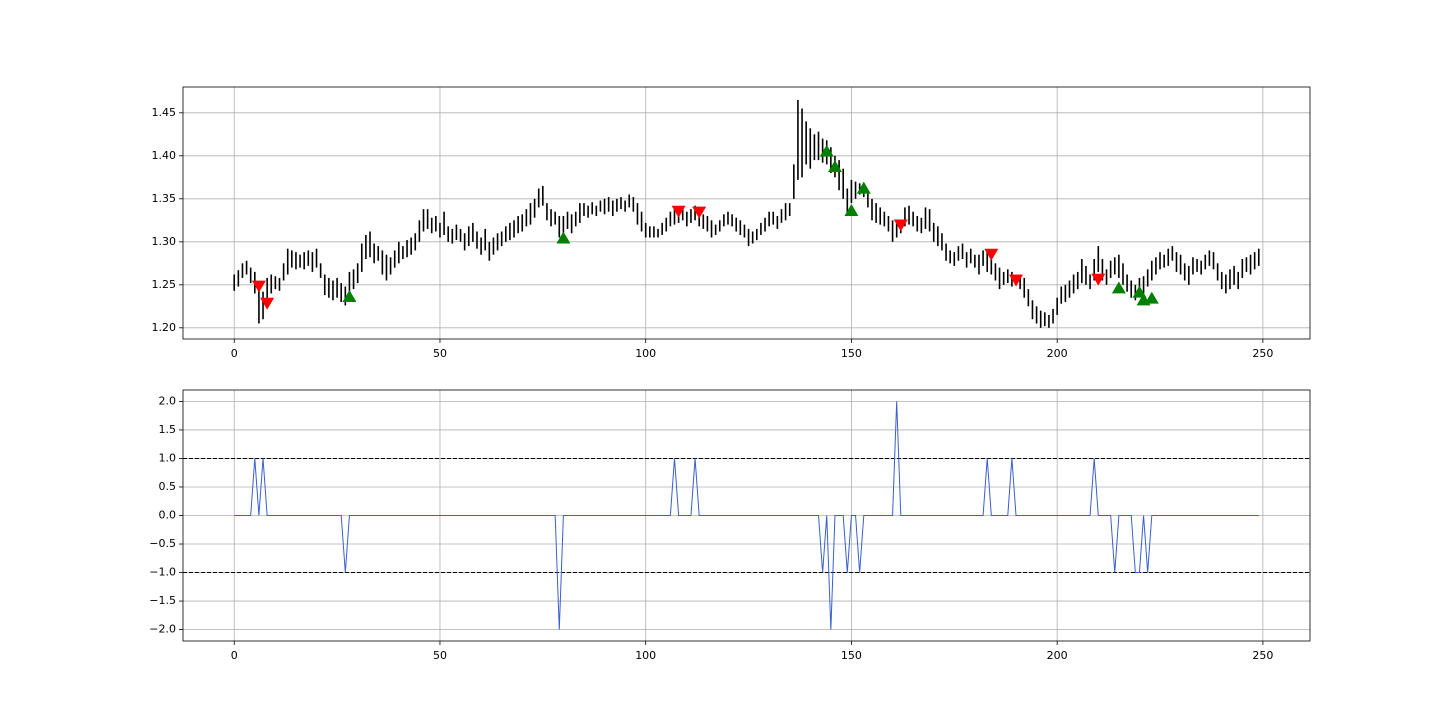 The height and width of the screenshot is (721, 1456). What do you see at coordinates (168, 486) in the screenshot?
I see `y-tick-label: 0.5` at bounding box center [168, 486].